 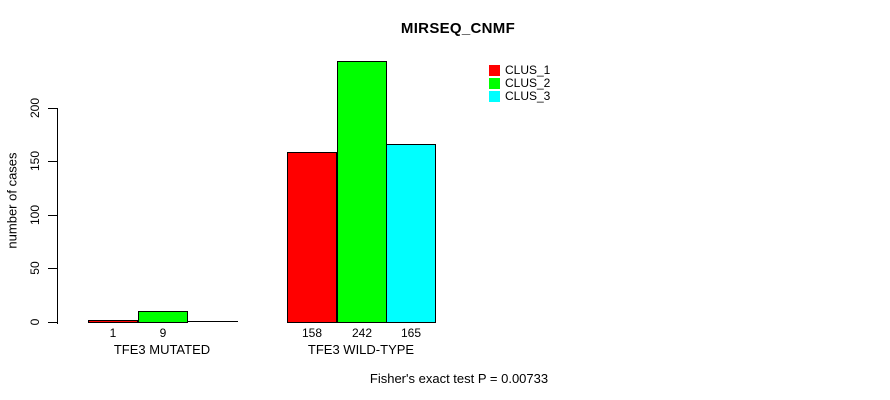 What do you see at coordinates (458, 28) in the screenshot?
I see `chart-title: MIRSEQ_CNMF` at bounding box center [458, 28].